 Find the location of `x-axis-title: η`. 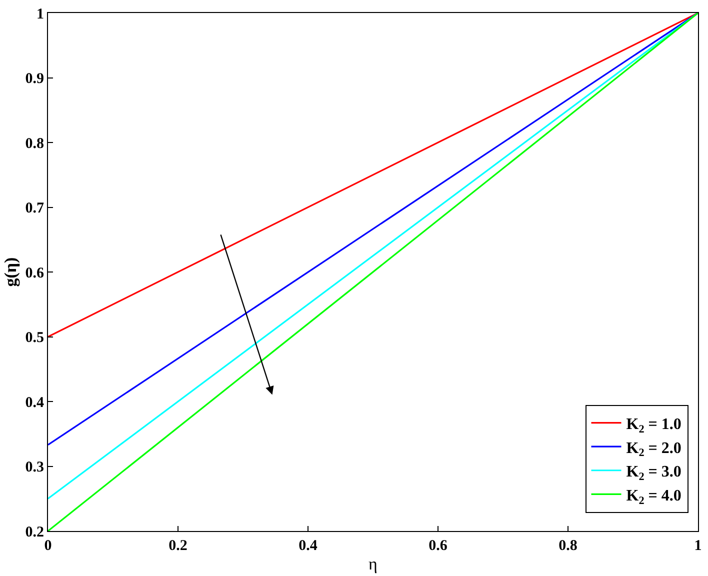

x-axis-title: η is located at coordinates (373, 564).